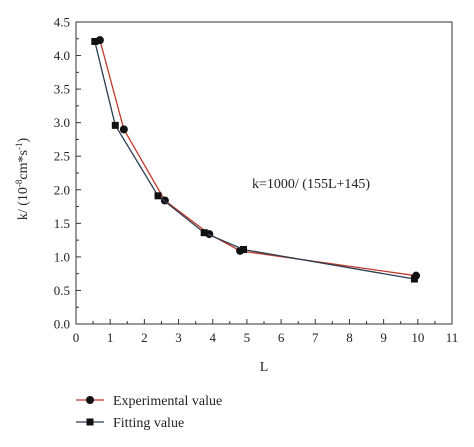 This screenshot has width=474, height=447. What do you see at coordinates (311, 184) in the screenshot?
I see `fit-equation-annotation: k=1000/ (155L+145)` at bounding box center [311, 184].